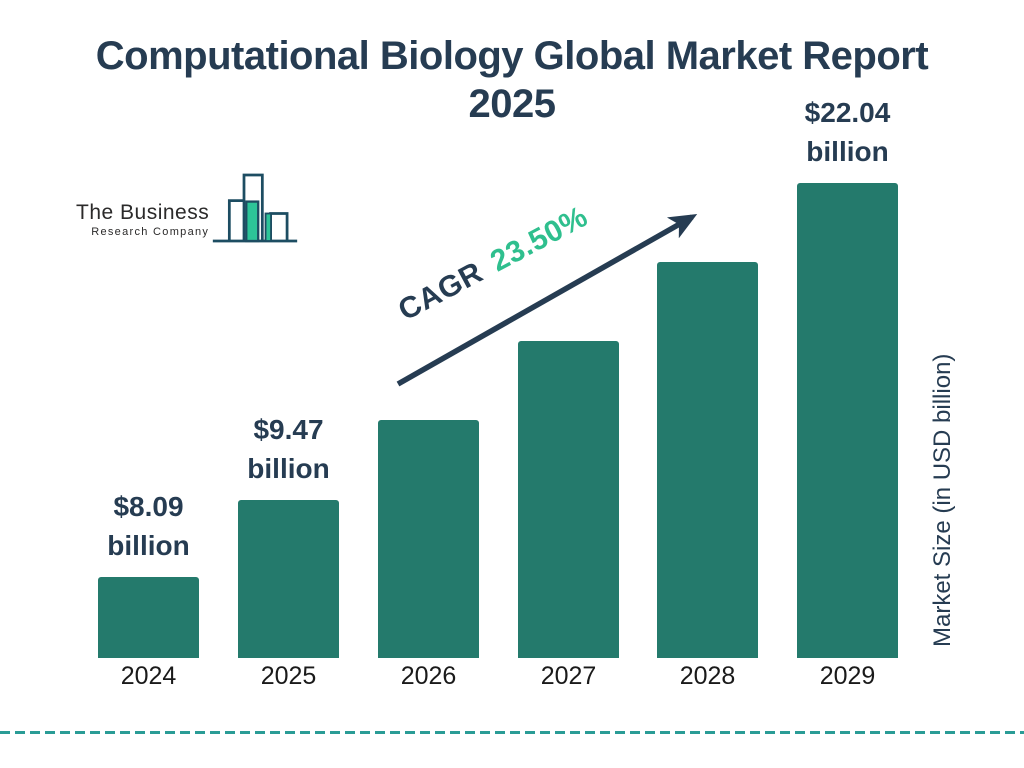 The width and height of the screenshot is (1024, 768). I want to click on cagr-annotation: CAGR23.50%, so click(494, 265).